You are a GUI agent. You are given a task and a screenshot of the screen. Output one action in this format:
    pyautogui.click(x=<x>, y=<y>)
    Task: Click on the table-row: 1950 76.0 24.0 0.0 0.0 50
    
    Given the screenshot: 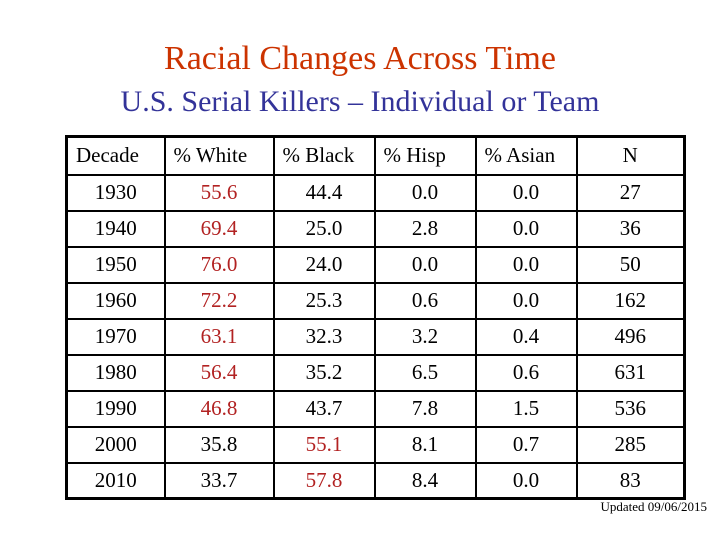 What is the action you would take?
    pyautogui.click(x=375, y=264)
    